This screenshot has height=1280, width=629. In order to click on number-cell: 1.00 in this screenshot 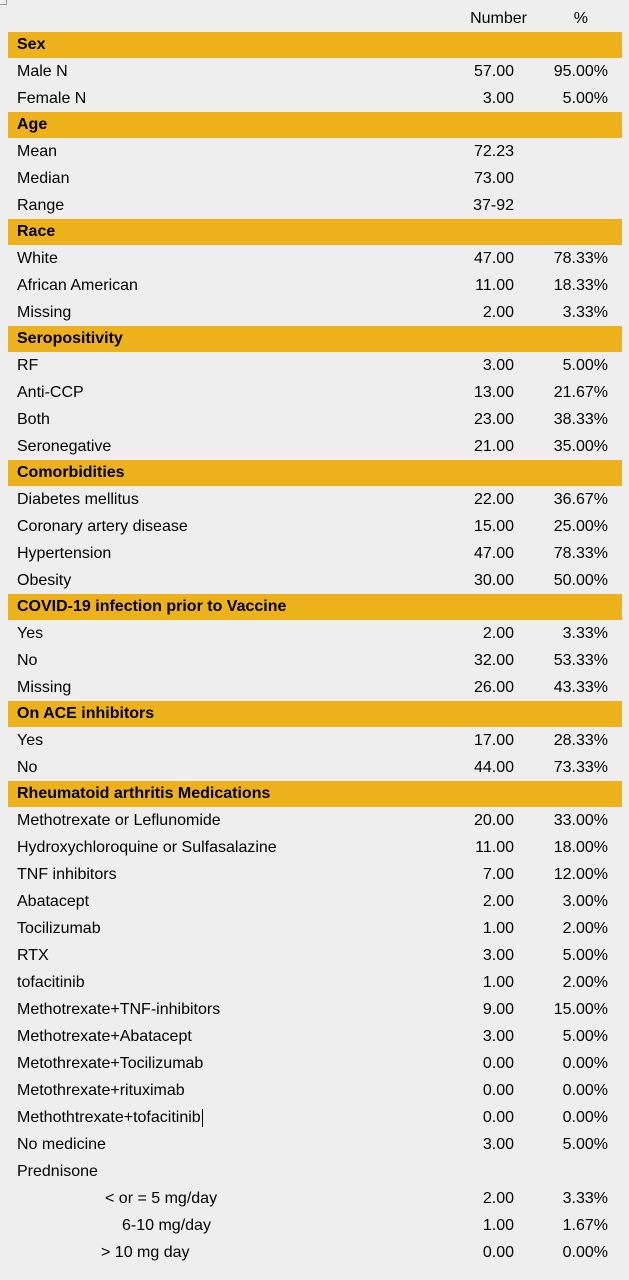, I will do `click(498, 928)`.